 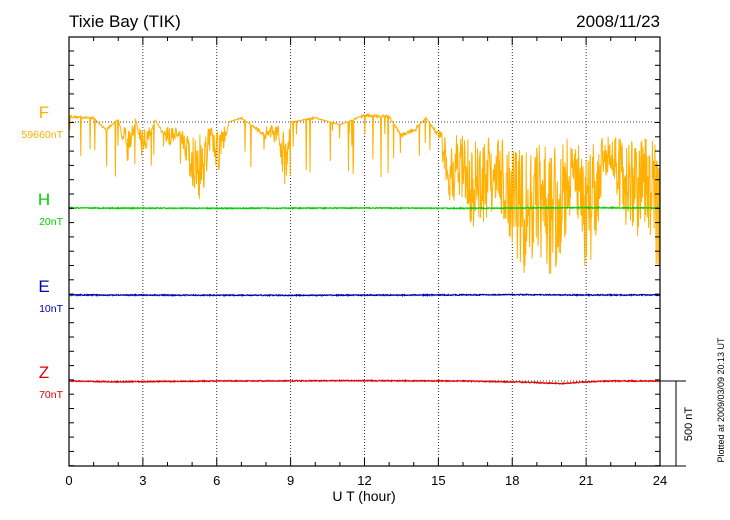 I want to click on series-baseline-H: 20nT, so click(x=51, y=222).